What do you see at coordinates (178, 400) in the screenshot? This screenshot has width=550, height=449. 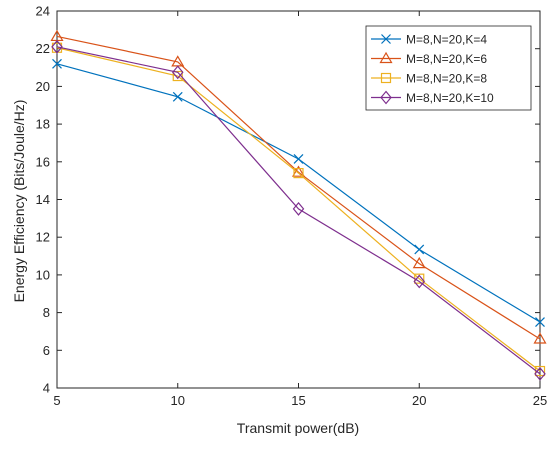 I see `x-tick-label: 10` at bounding box center [178, 400].